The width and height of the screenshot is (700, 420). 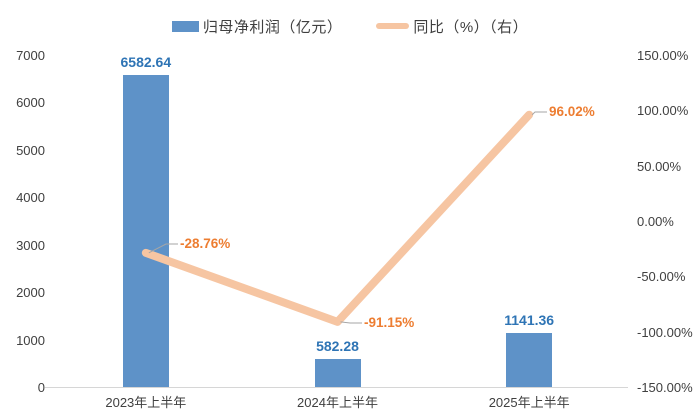 What do you see at coordinates (185, 26) in the screenshot?
I see `bar-series-swatch-icon` at bounding box center [185, 26].